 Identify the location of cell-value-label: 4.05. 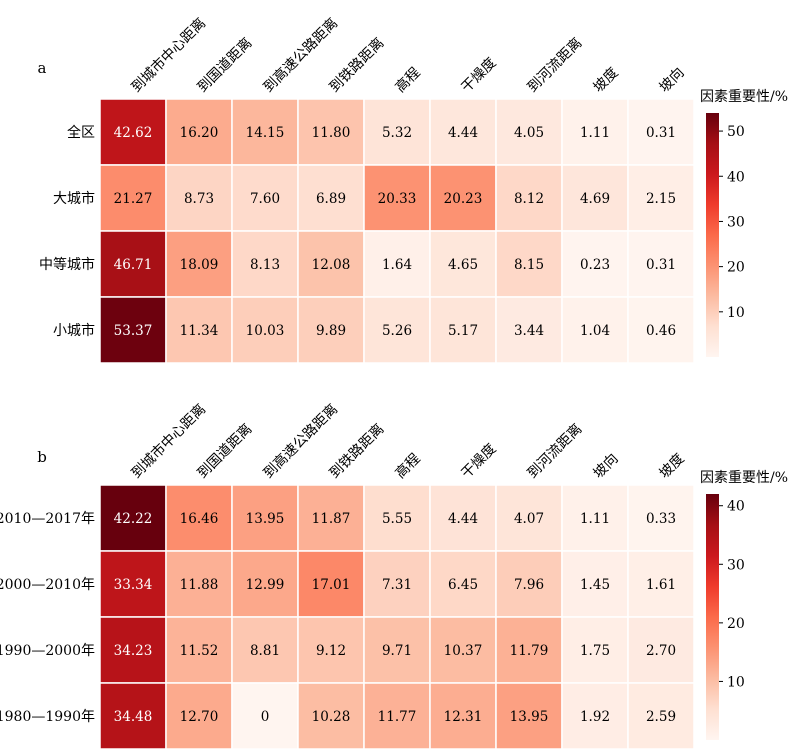
(529, 133).